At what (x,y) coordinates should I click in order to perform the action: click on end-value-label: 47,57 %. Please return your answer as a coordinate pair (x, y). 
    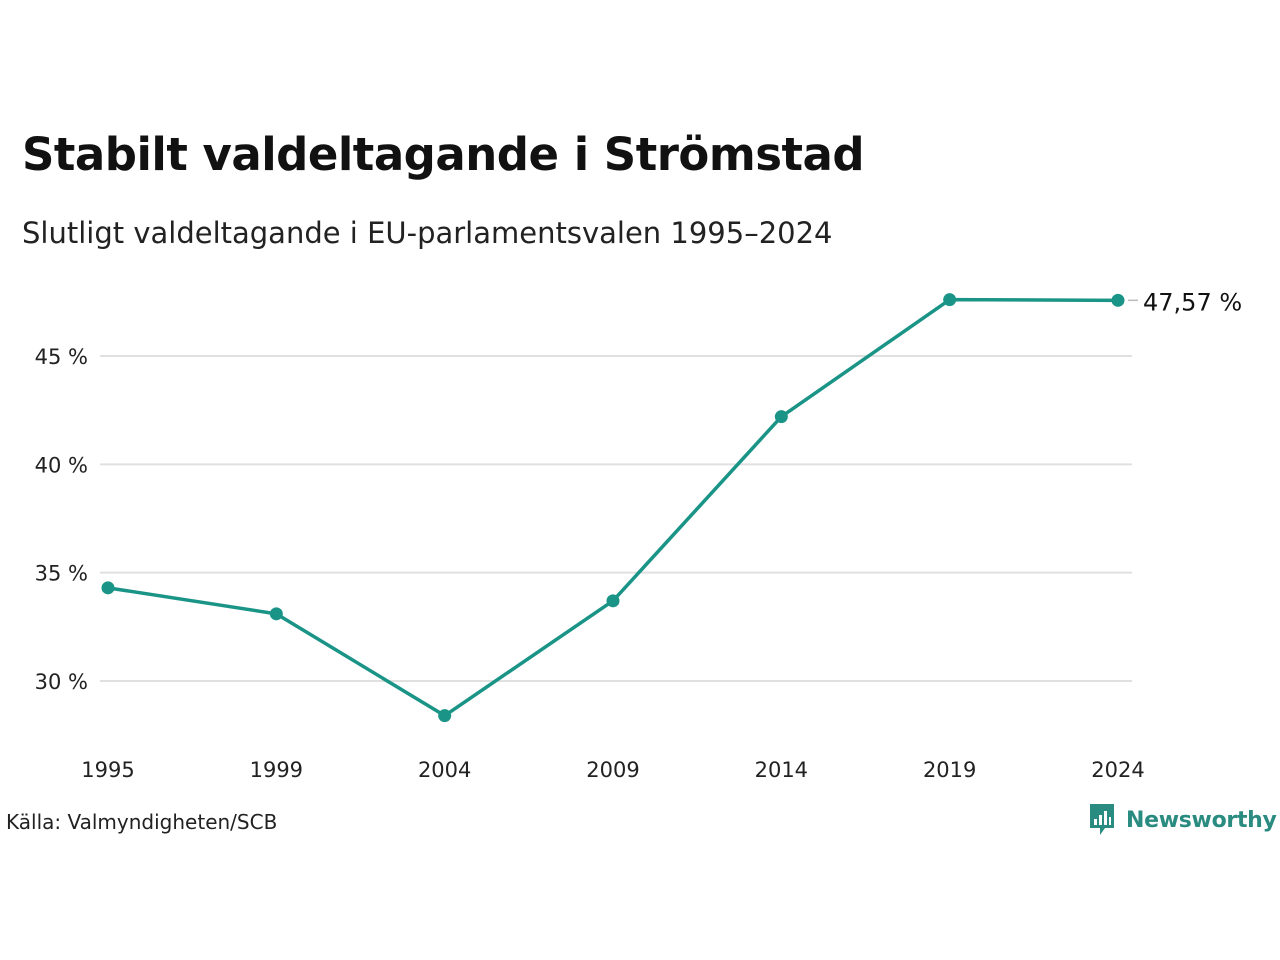
    Looking at the image, I should click on (1192, 302).